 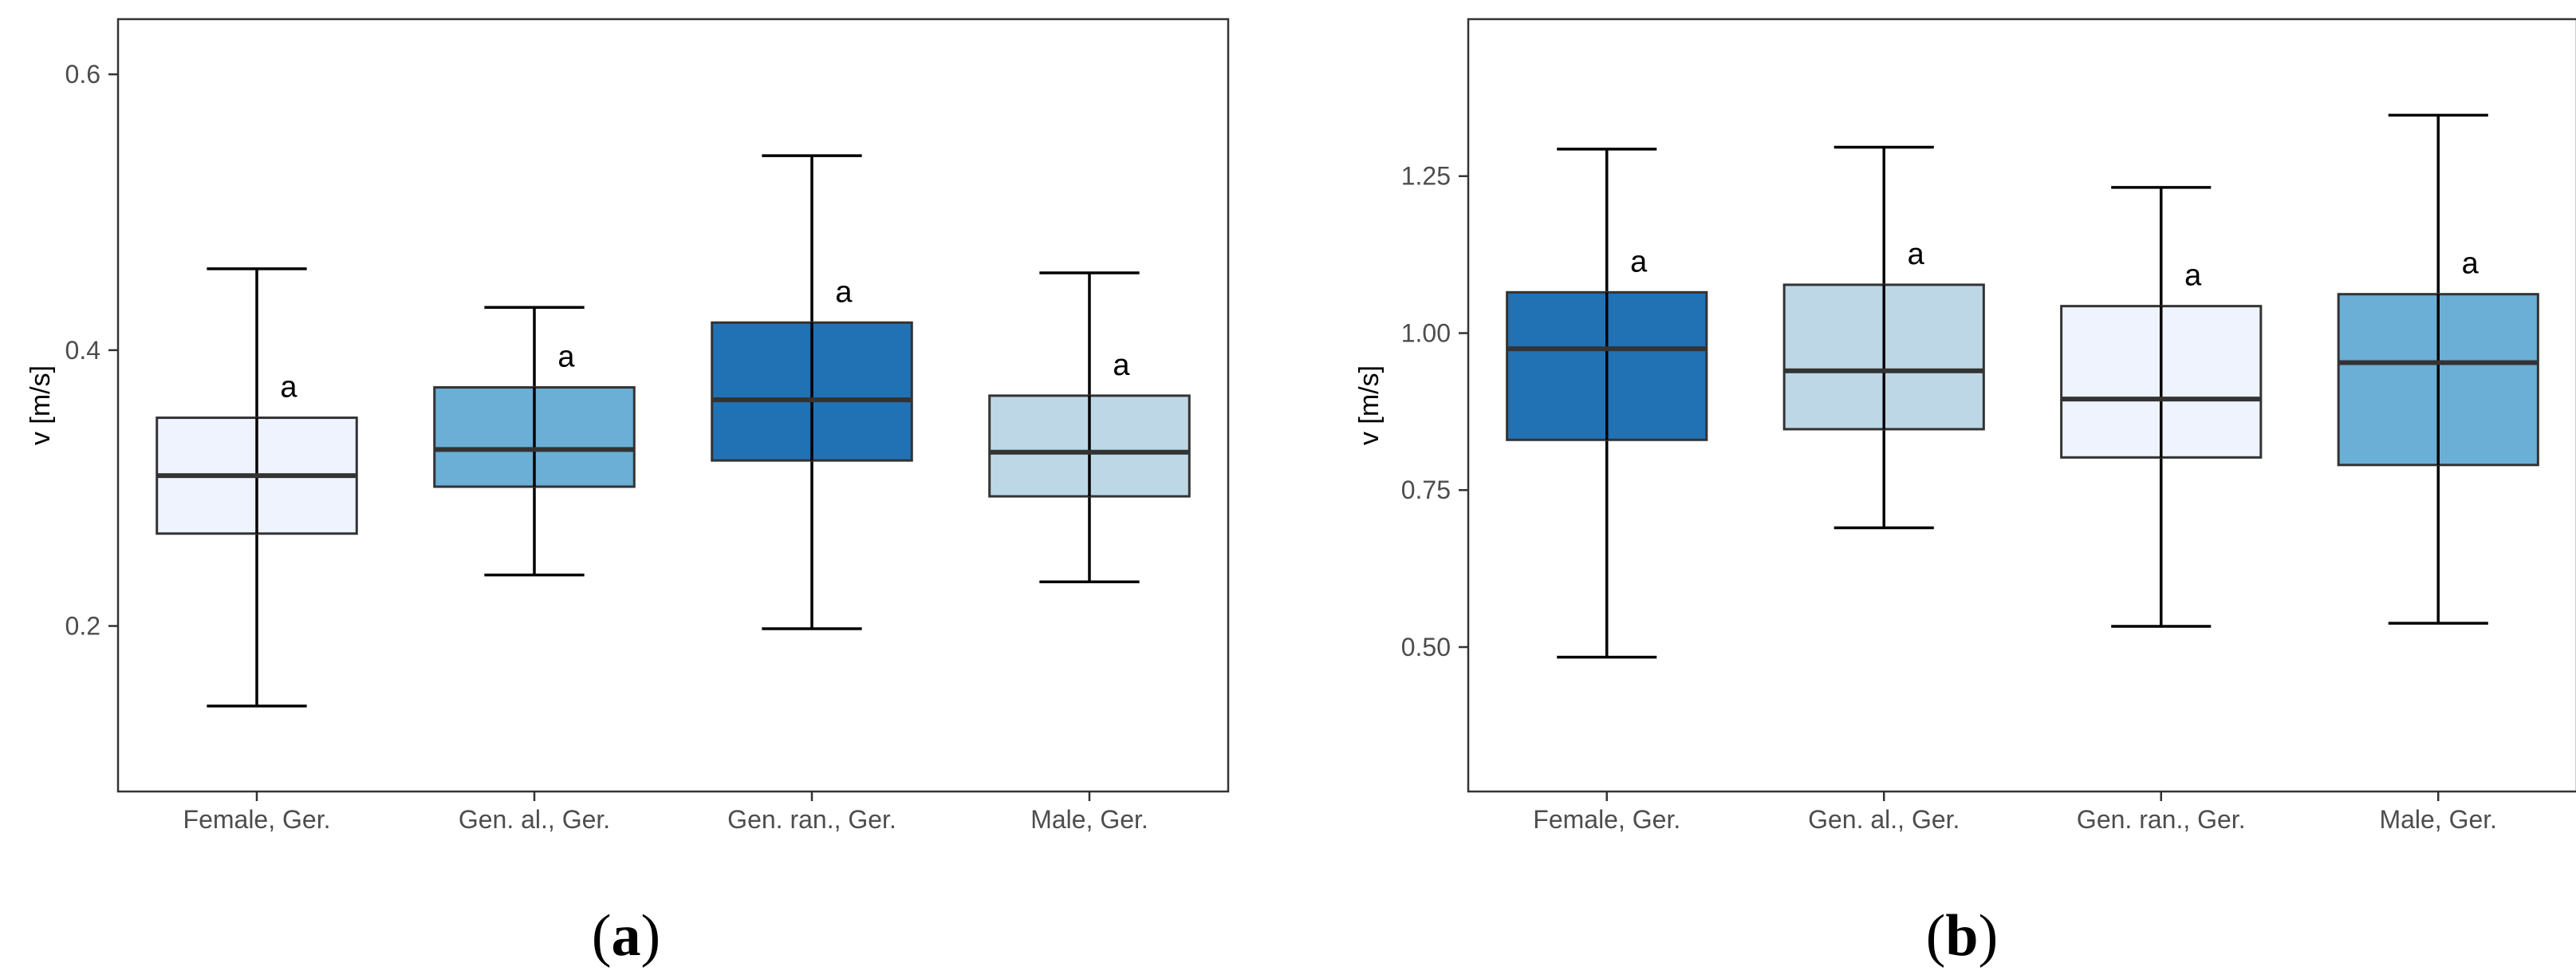 I want to click on y-axis-title-a: v [m/s], so click(x=41, y=405).